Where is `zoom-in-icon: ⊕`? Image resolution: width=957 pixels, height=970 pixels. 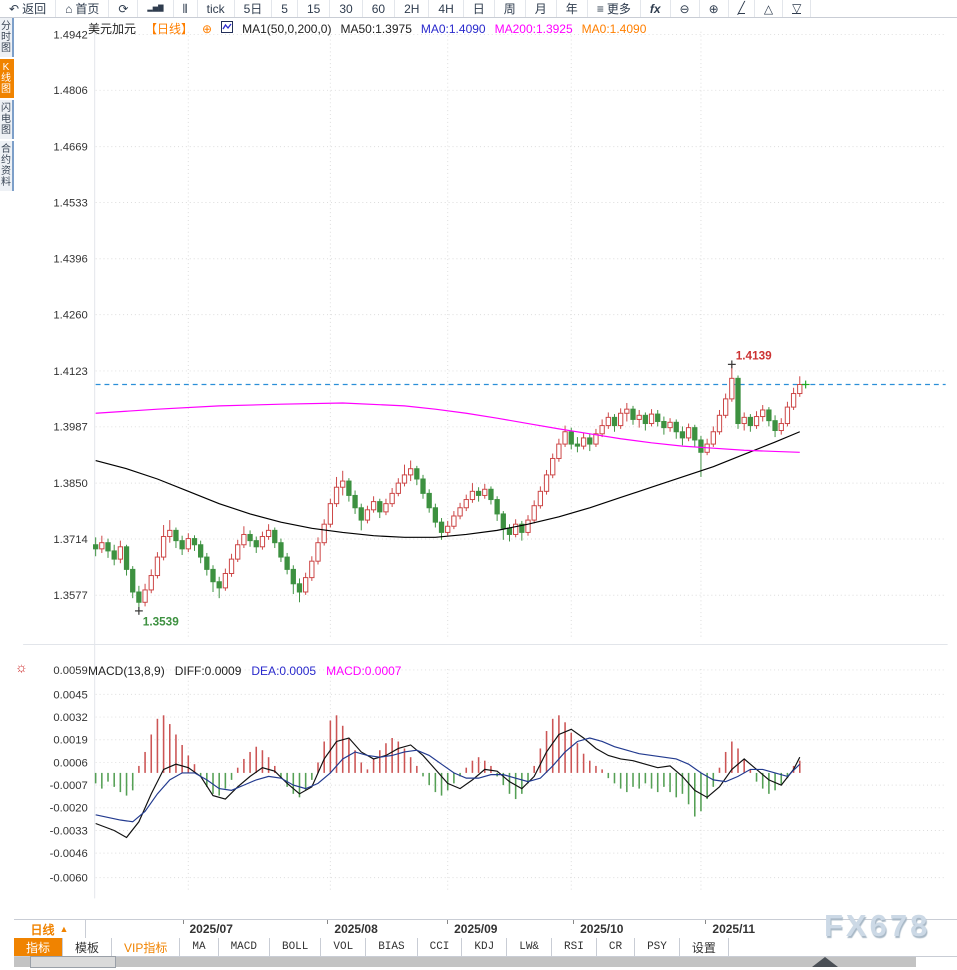 zoom-in-icon: ⊕ is located at coordinates (713, 8).